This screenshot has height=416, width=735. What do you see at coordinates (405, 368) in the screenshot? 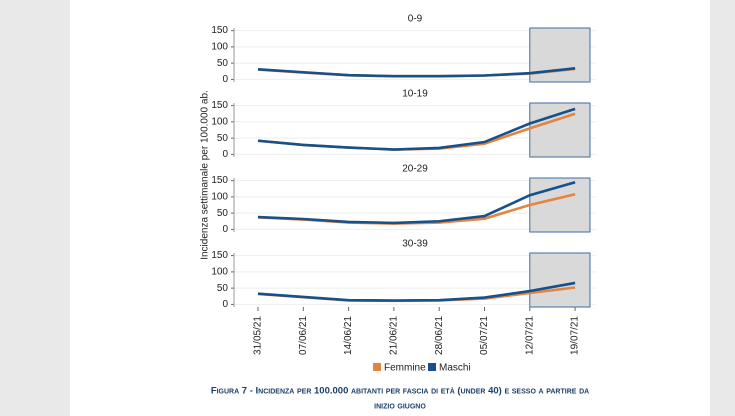
I see `legend-label: Femmine` at bounding box center [405, 368].